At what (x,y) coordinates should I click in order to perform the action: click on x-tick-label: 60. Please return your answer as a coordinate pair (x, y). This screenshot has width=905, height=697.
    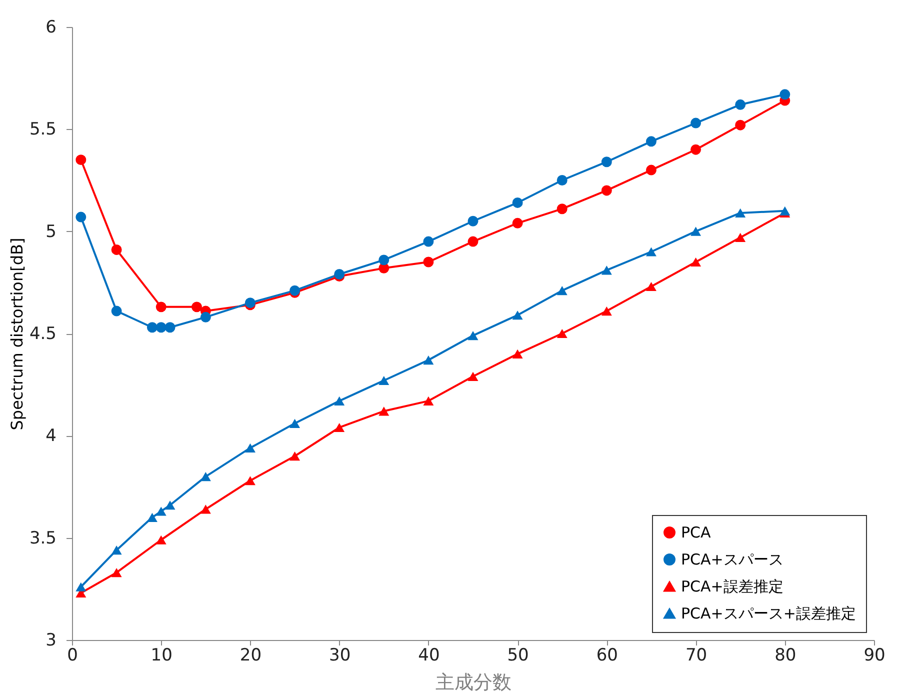
    Looking at the image, I should click on (607, 656).